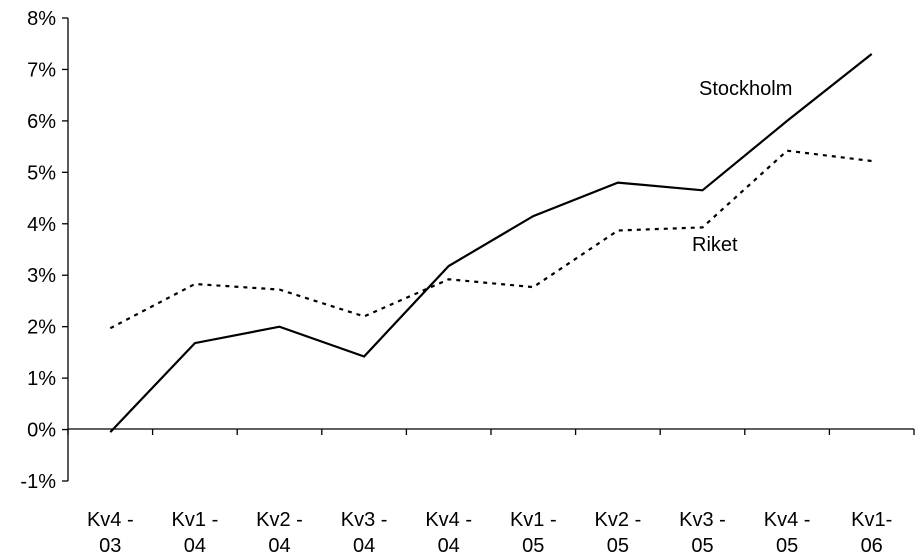  Describe the element at coordinates (44, 250) in the screenshot. I see `y-axis-ticks: 8% 7% 6% 5% 4% 3% 2% 1% 0% -1%` at that location.